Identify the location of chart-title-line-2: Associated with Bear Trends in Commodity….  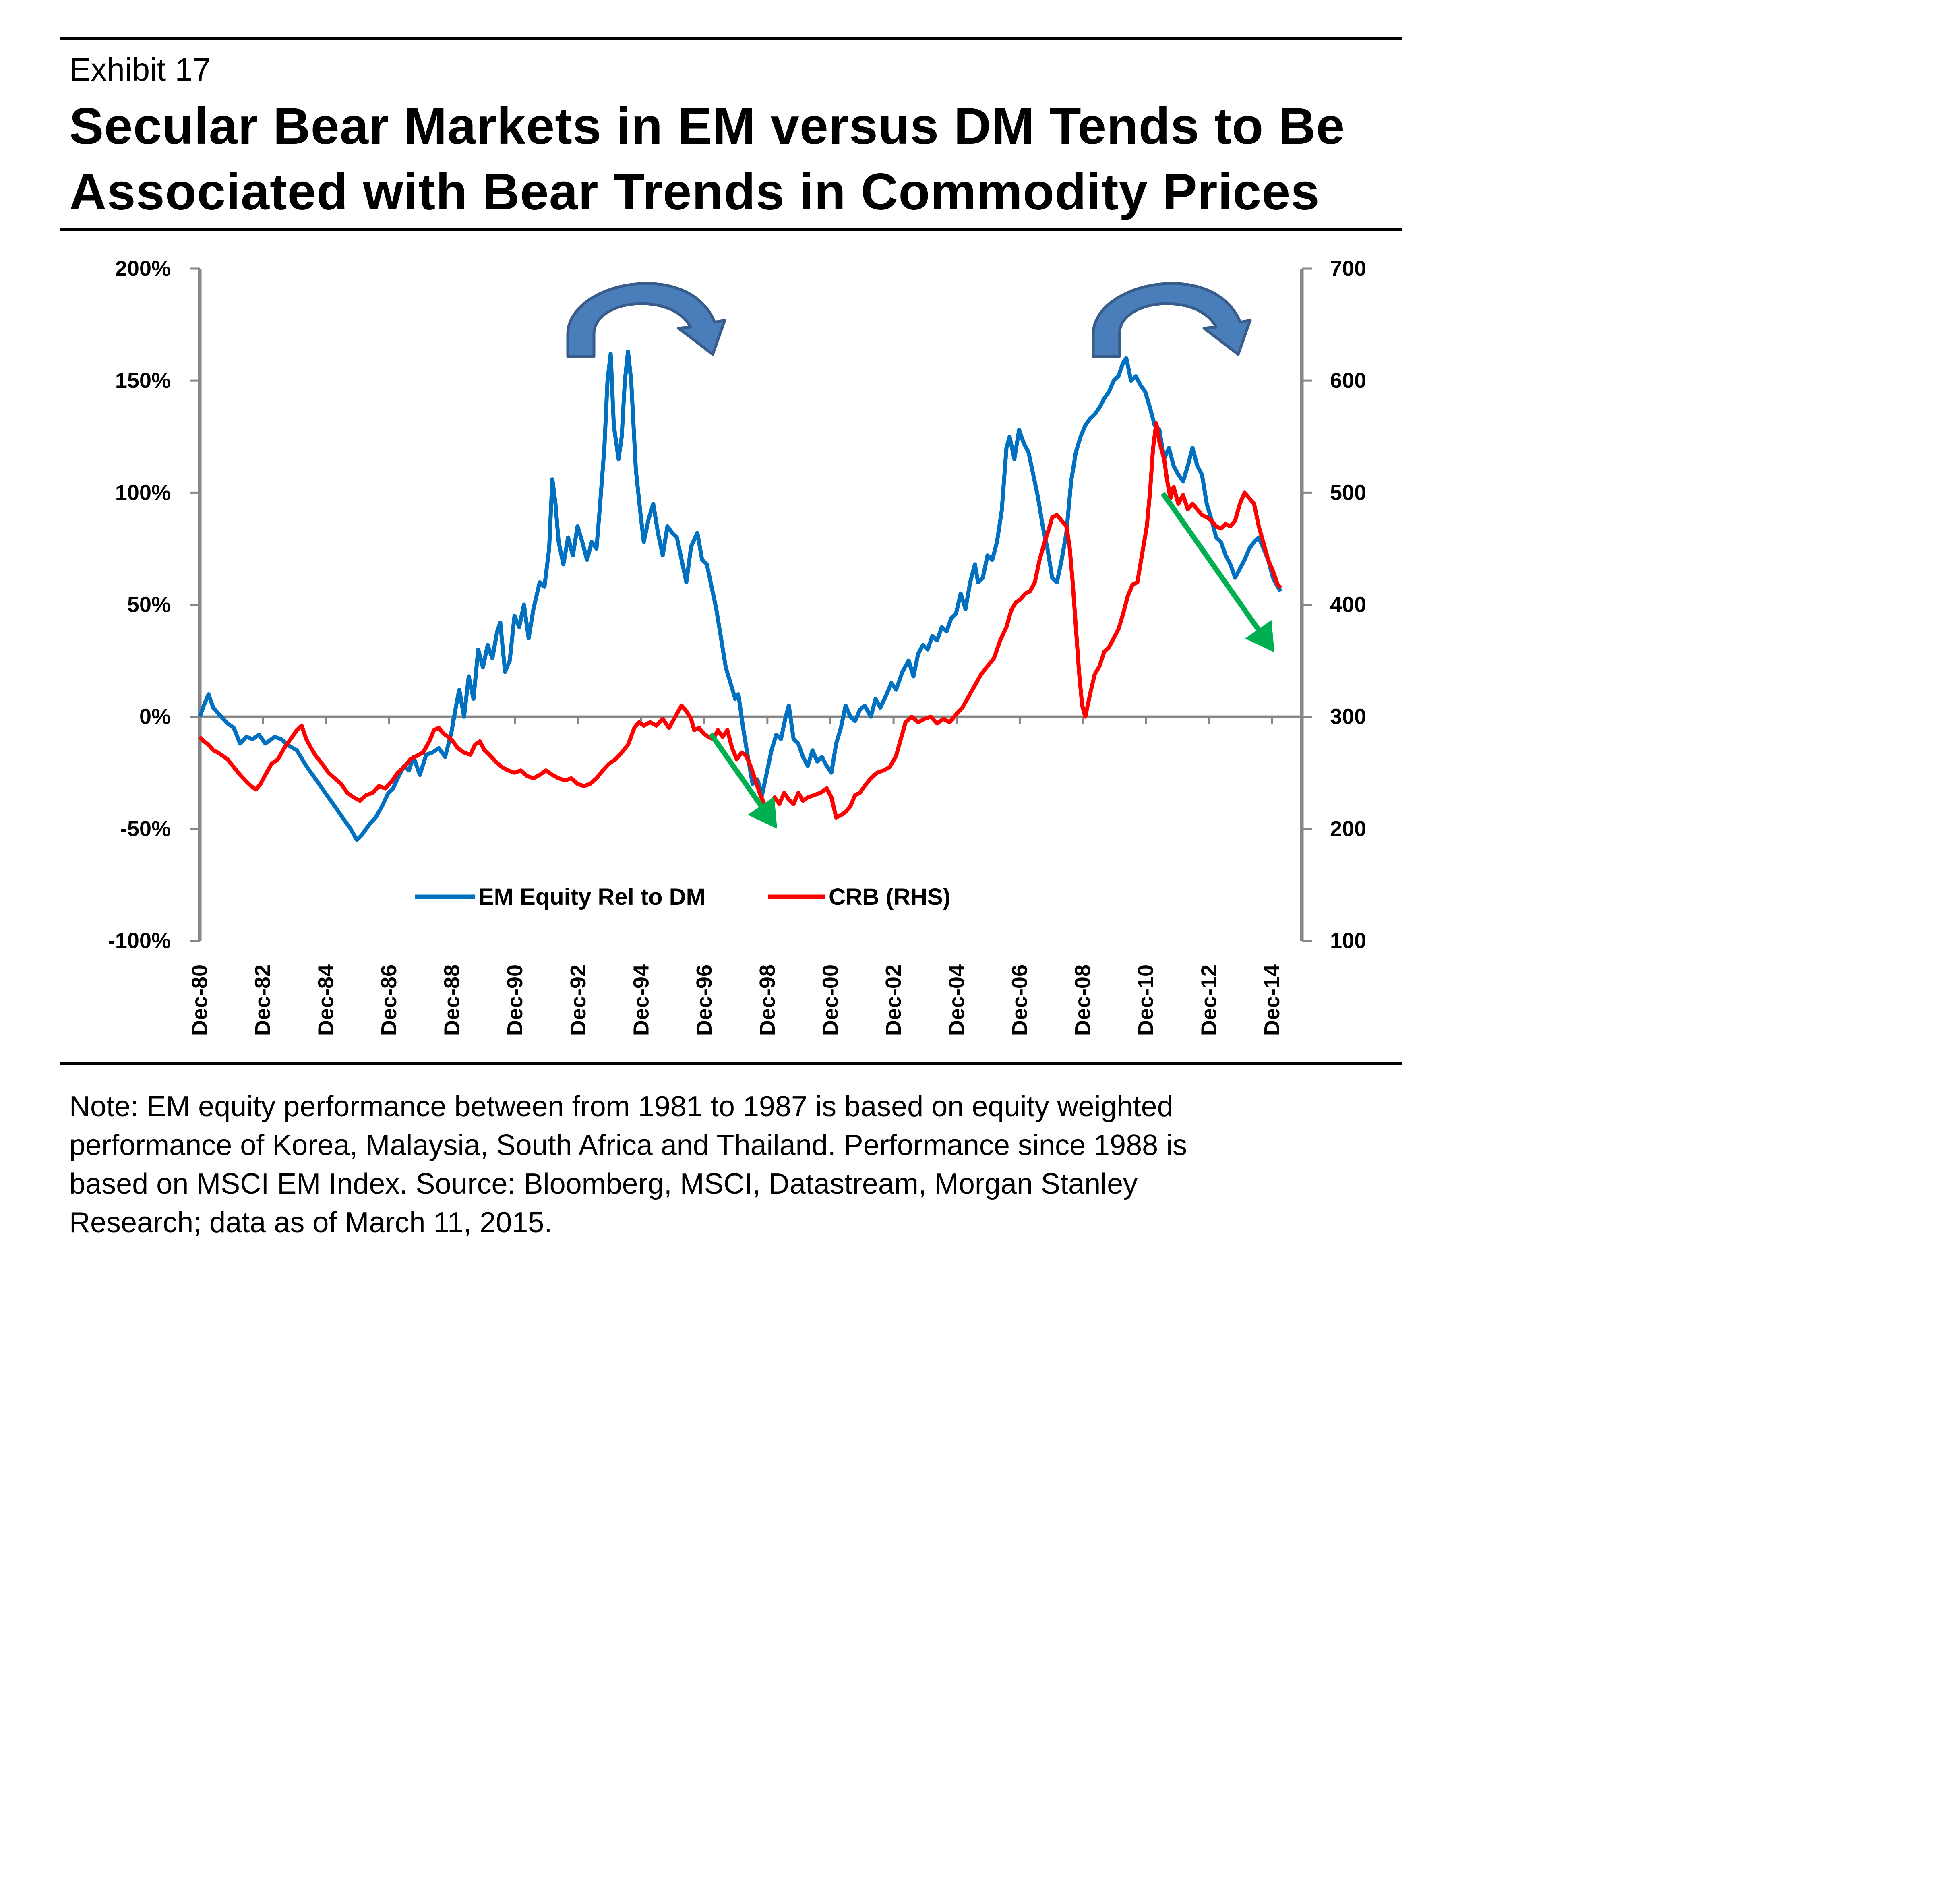
(694, 192).